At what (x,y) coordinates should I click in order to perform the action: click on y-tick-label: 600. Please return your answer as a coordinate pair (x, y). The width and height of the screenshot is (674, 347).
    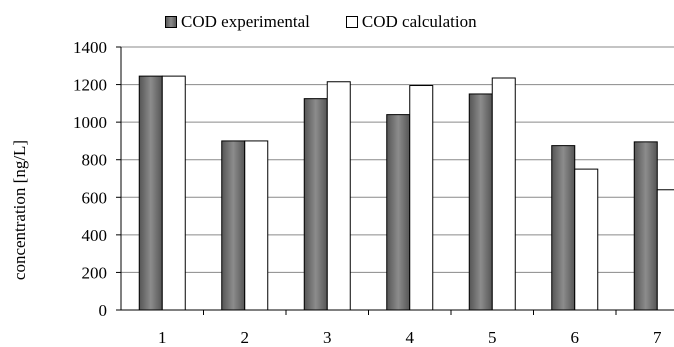
    Looking at the image, I should click on (95, 197).